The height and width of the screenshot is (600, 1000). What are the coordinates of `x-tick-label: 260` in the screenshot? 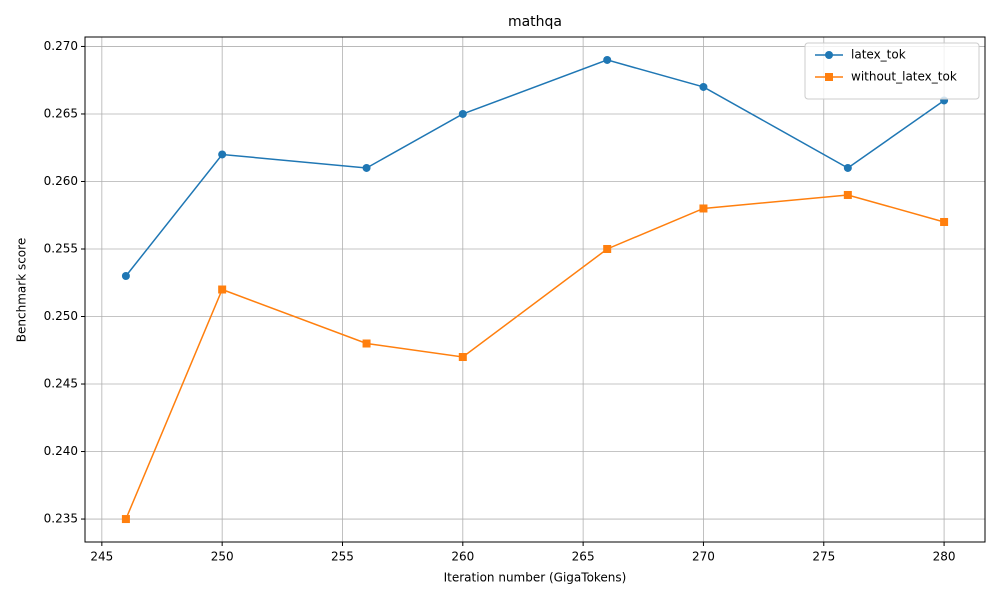 It's located at (462, 557).